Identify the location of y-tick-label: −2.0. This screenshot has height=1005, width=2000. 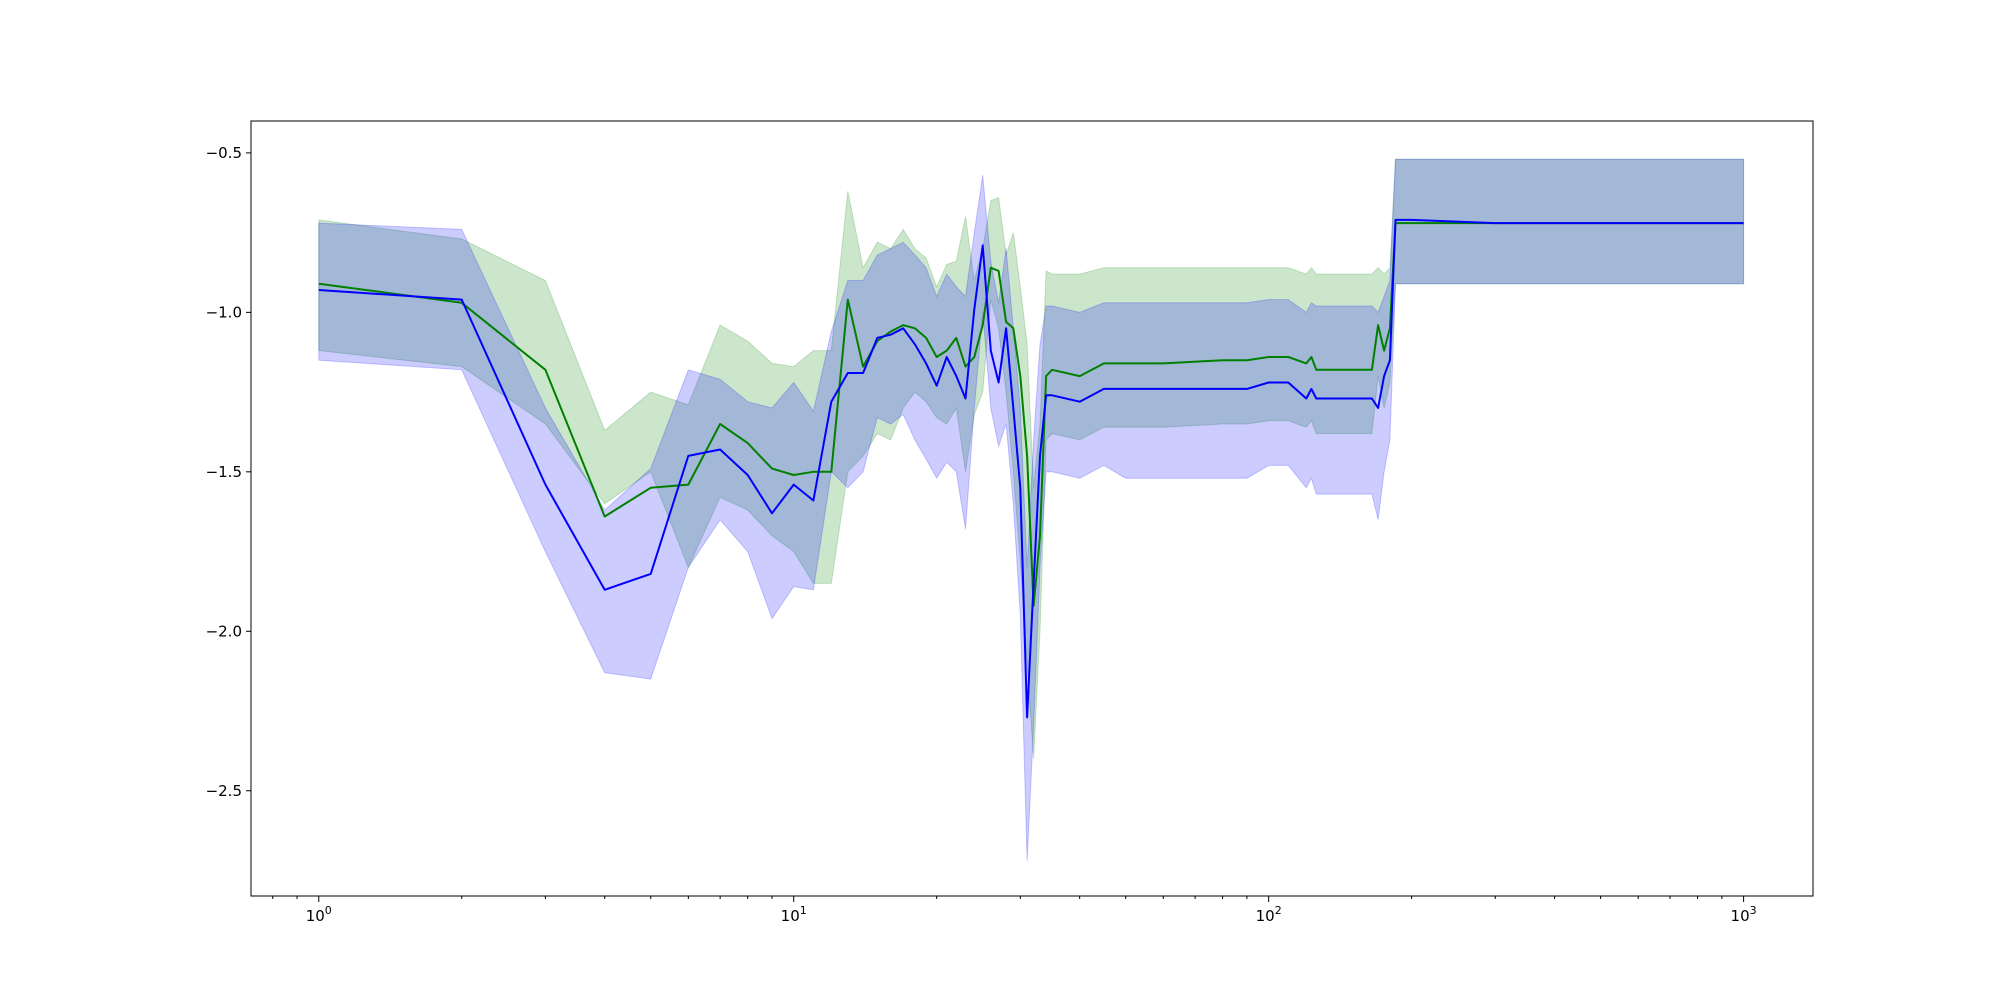
(224, 631).